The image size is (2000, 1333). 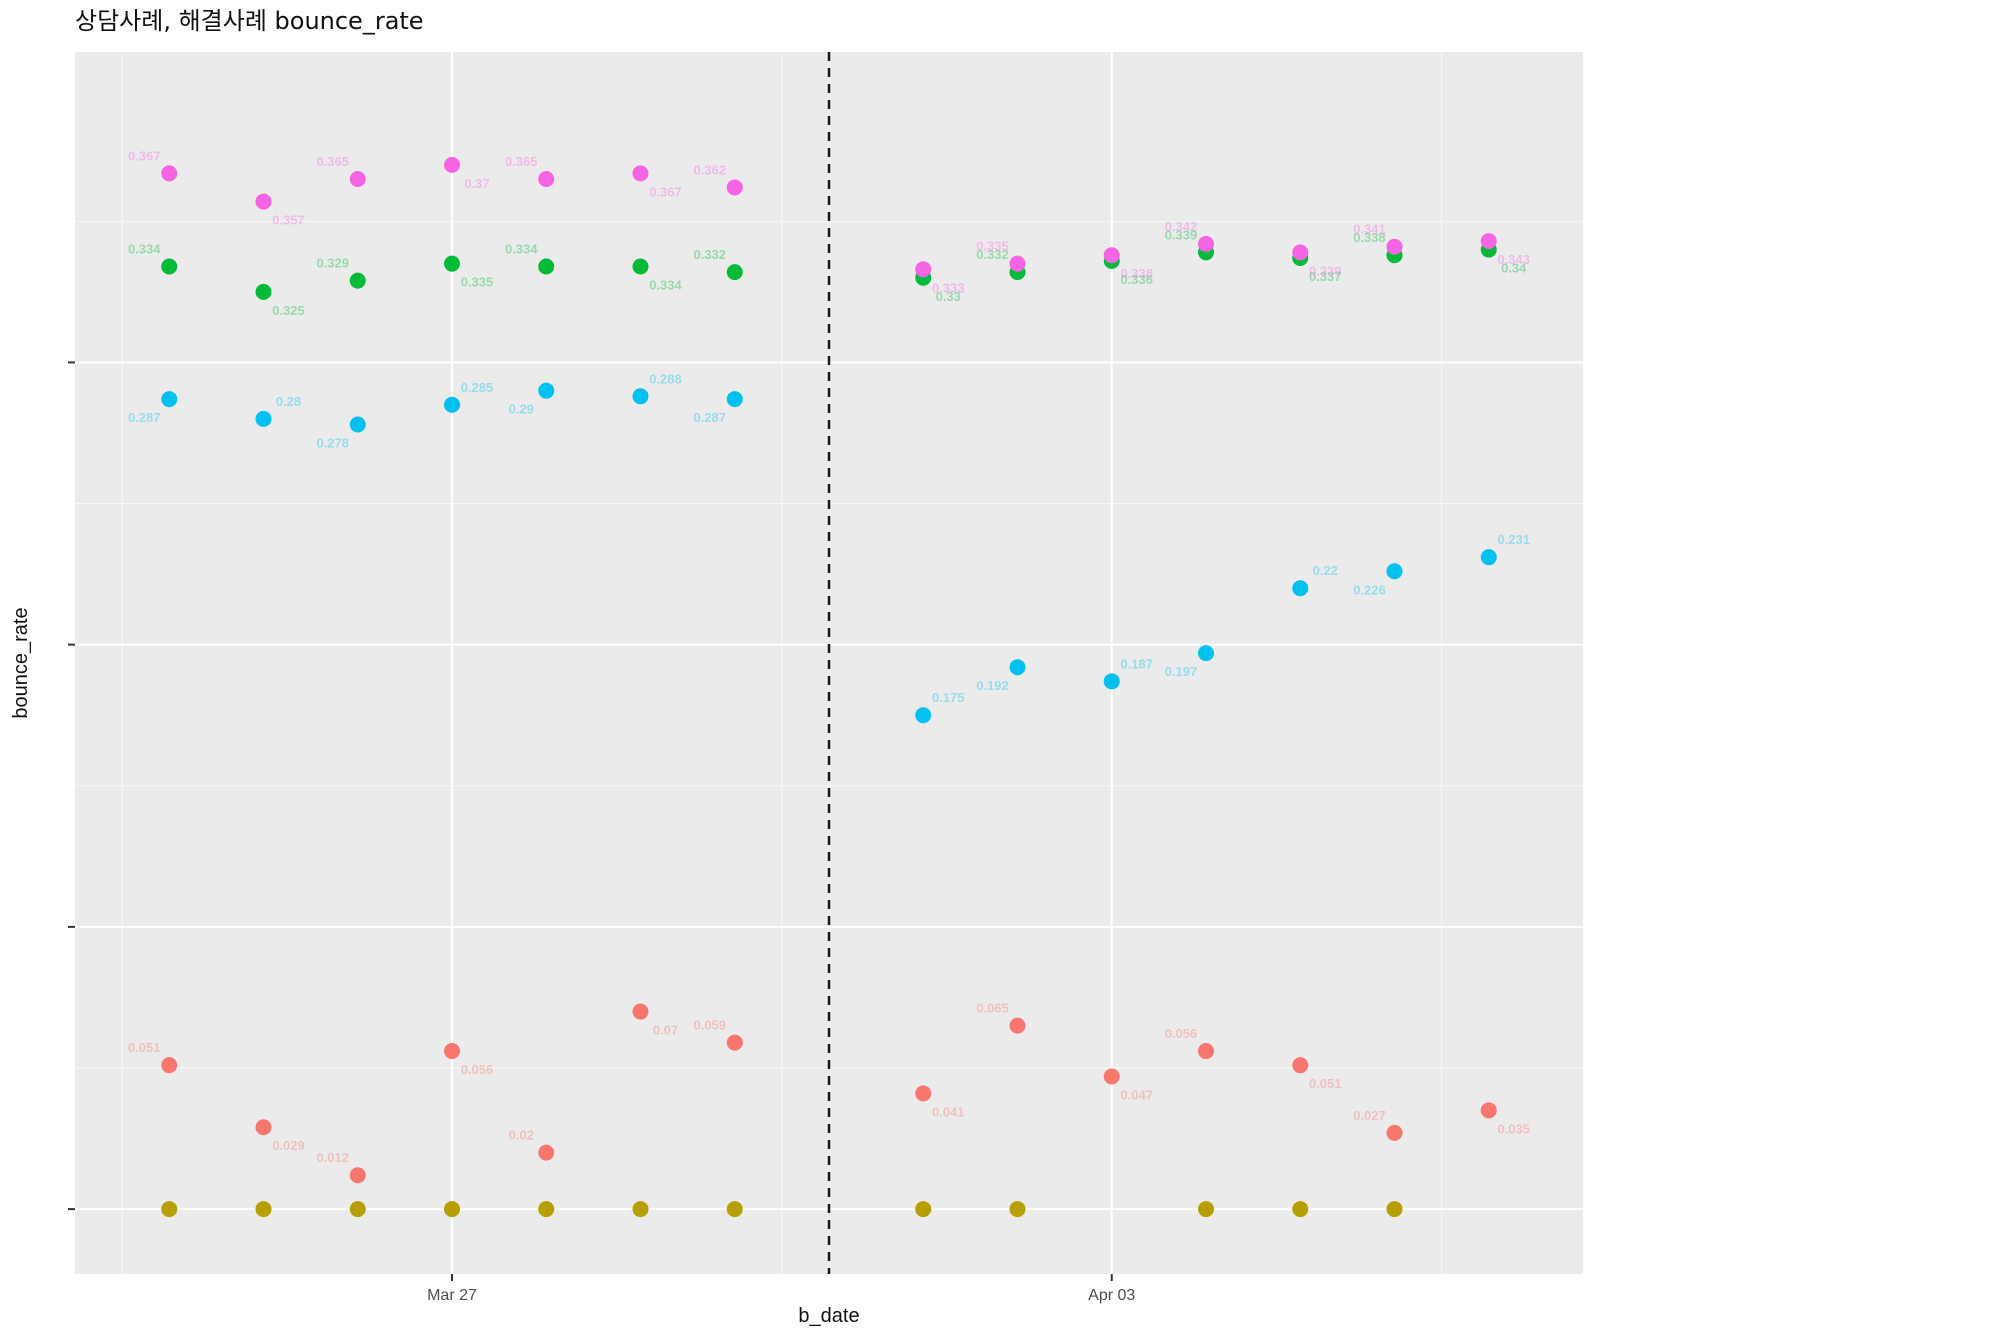 What do you see at coordinates (665, 1030) in the screenshot?
I see `data-label: 0.07` at bounding box center [665, 1030].